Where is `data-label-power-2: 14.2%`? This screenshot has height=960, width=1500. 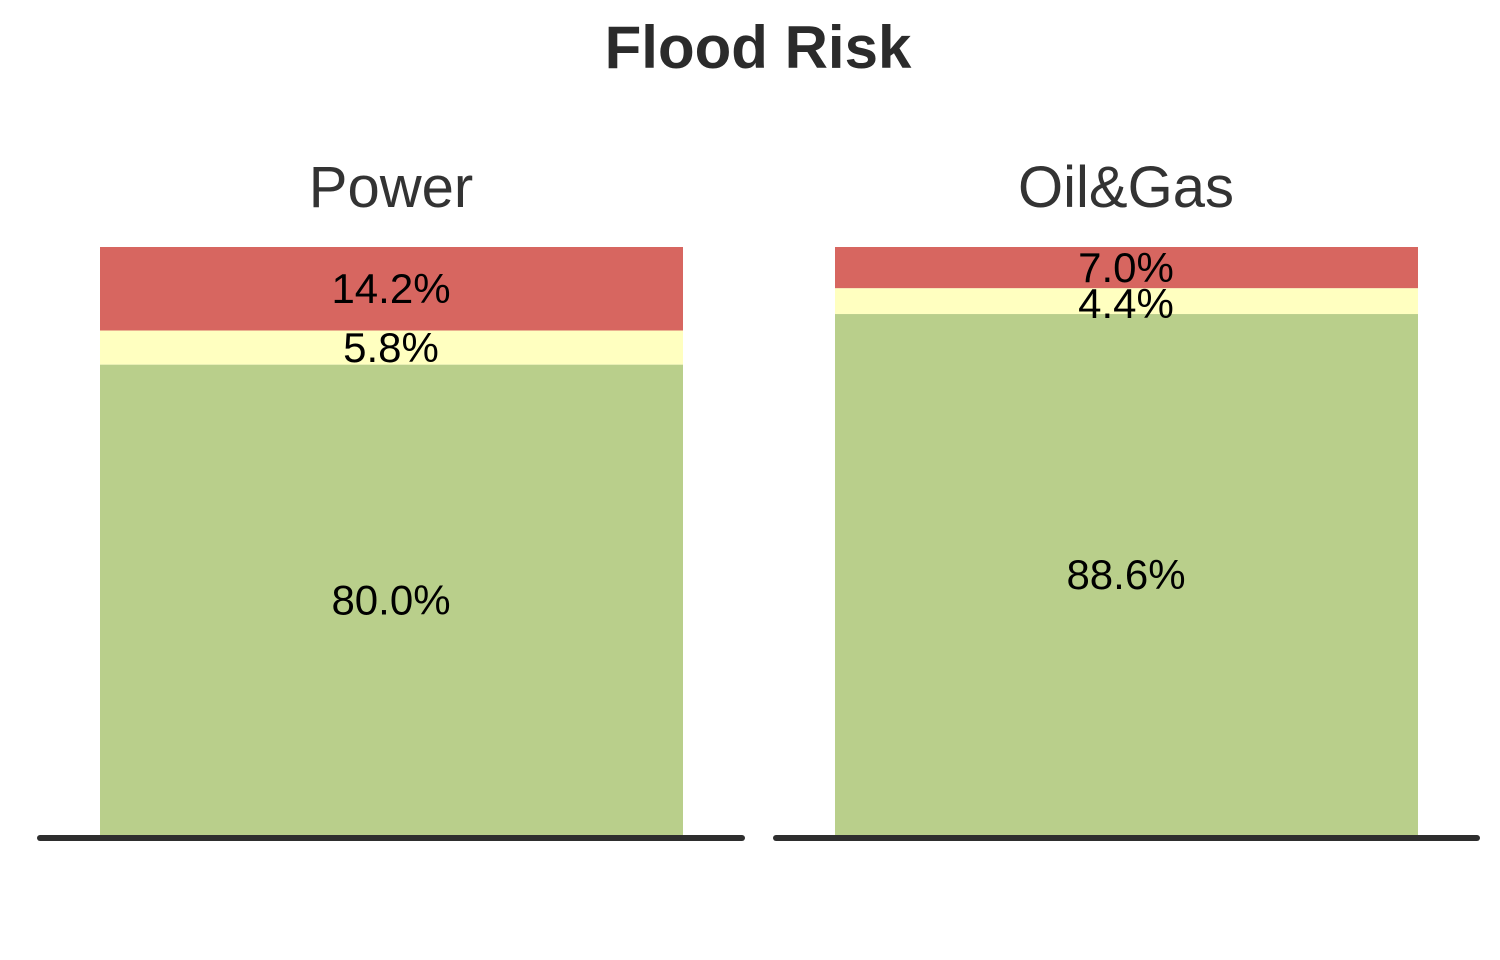 data-label-power-2: 14.2% is located at coordinates (390, 288).